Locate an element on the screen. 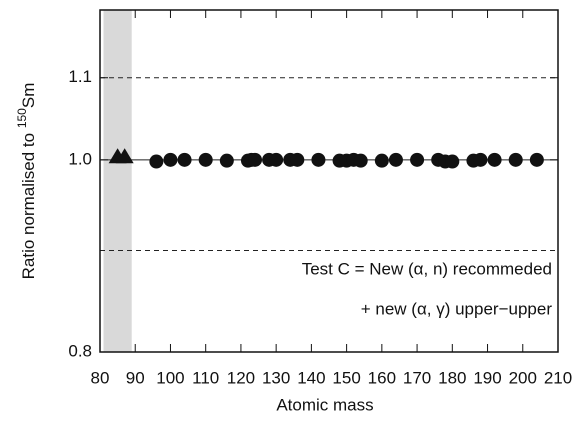 The image size is (577, 422). y-tick-label: 1.1 is located at coordinates (80, 76).